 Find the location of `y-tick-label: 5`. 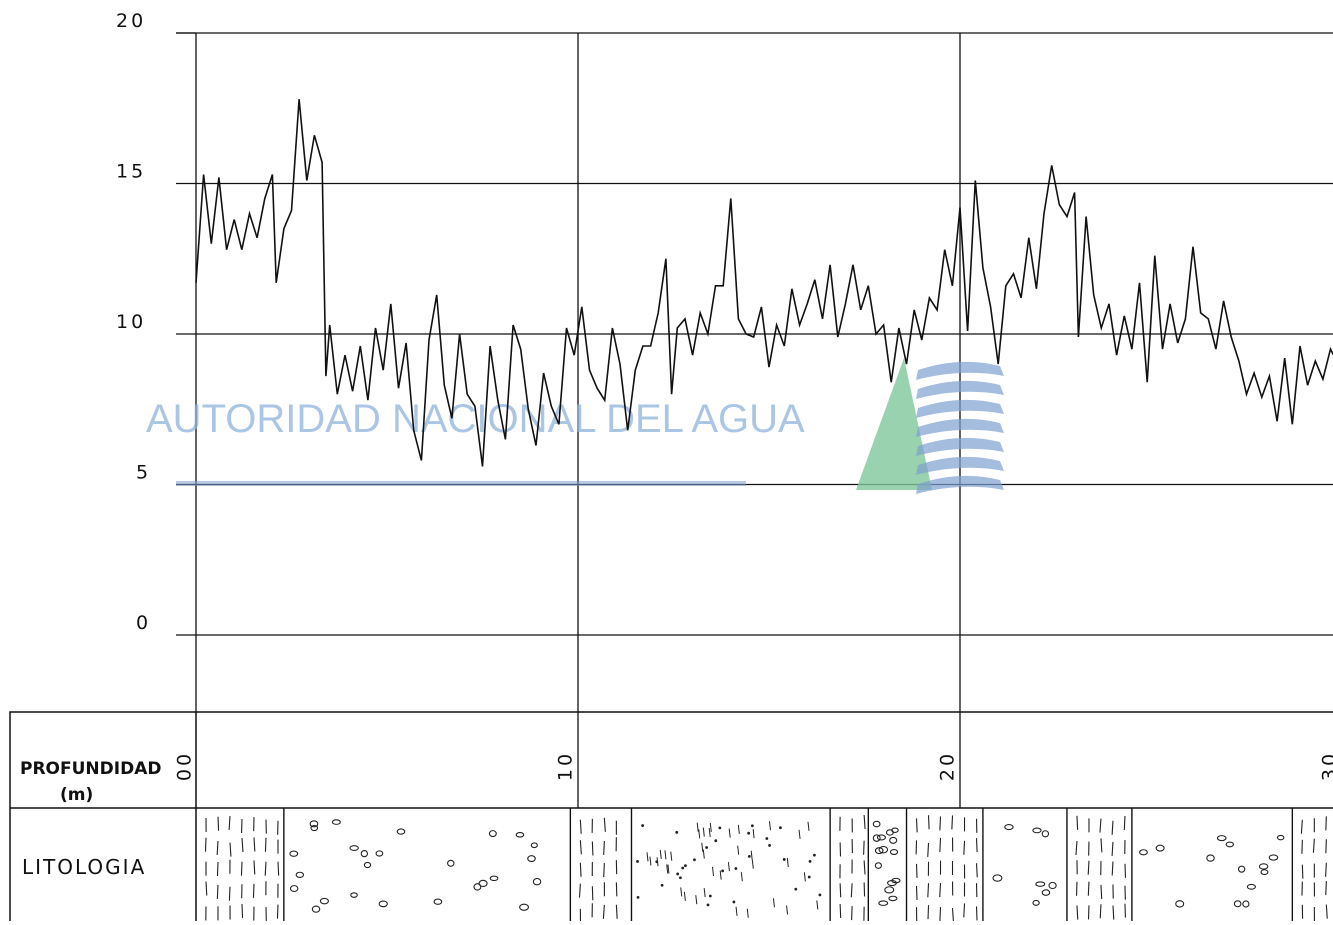

y-tick-label: 5 is located at coordinates (143, 473).